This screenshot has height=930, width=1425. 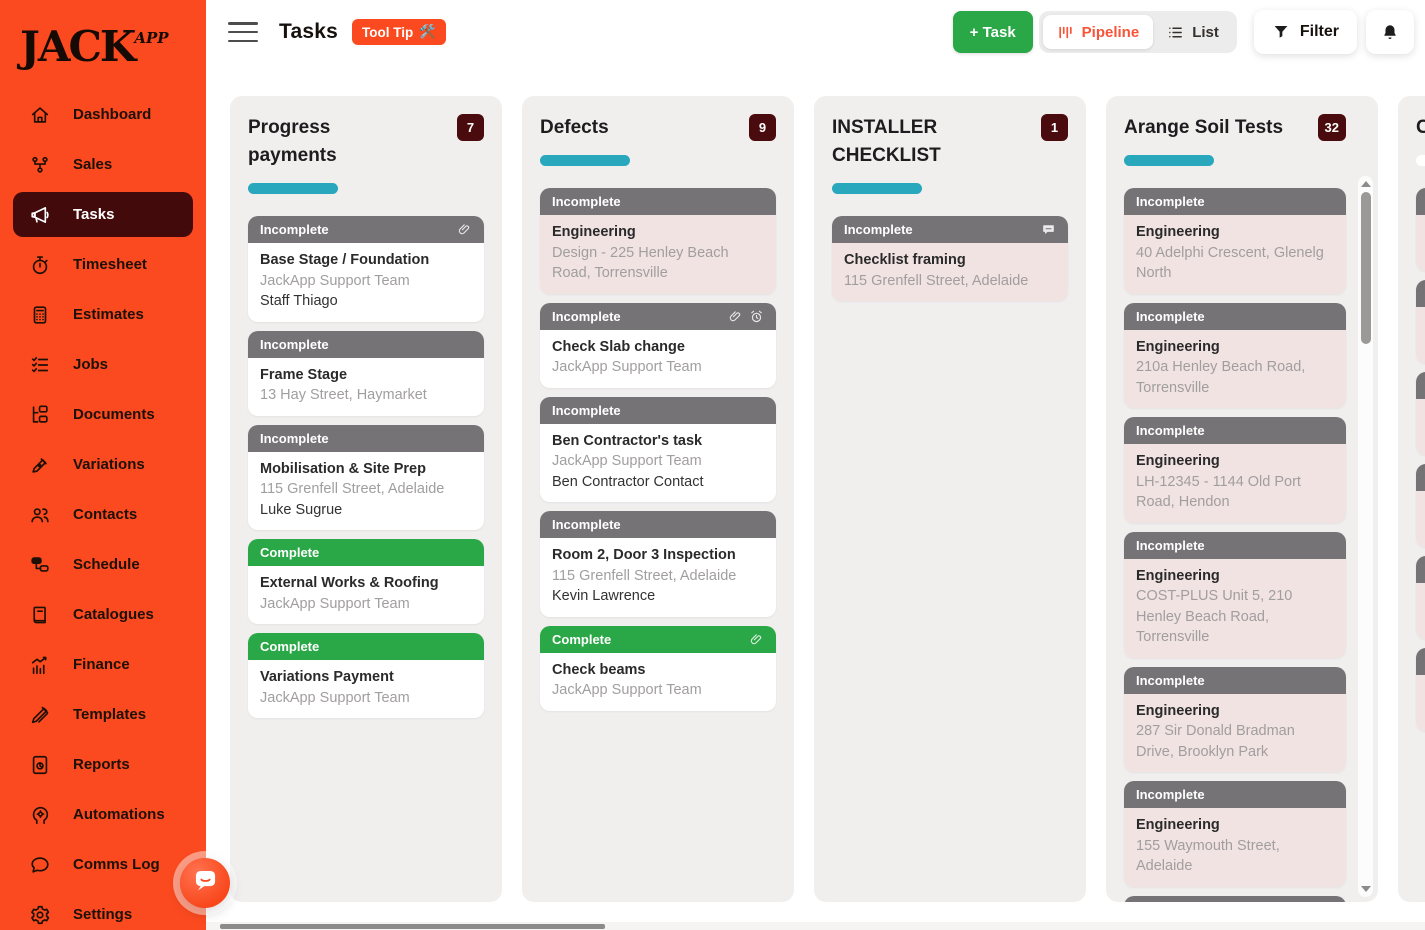 I want to click on sidebar-item-tasks: Tasks, so click(x=103, y=214).